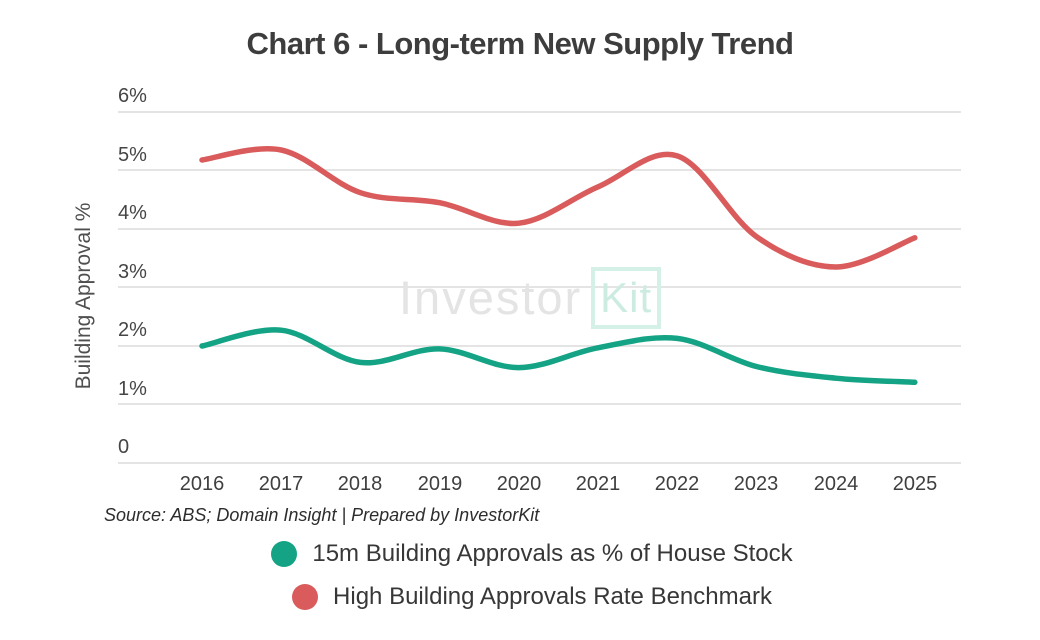 The image size is (1040, 640). I want to click on green-series-dot-icon, so click(284, 554).